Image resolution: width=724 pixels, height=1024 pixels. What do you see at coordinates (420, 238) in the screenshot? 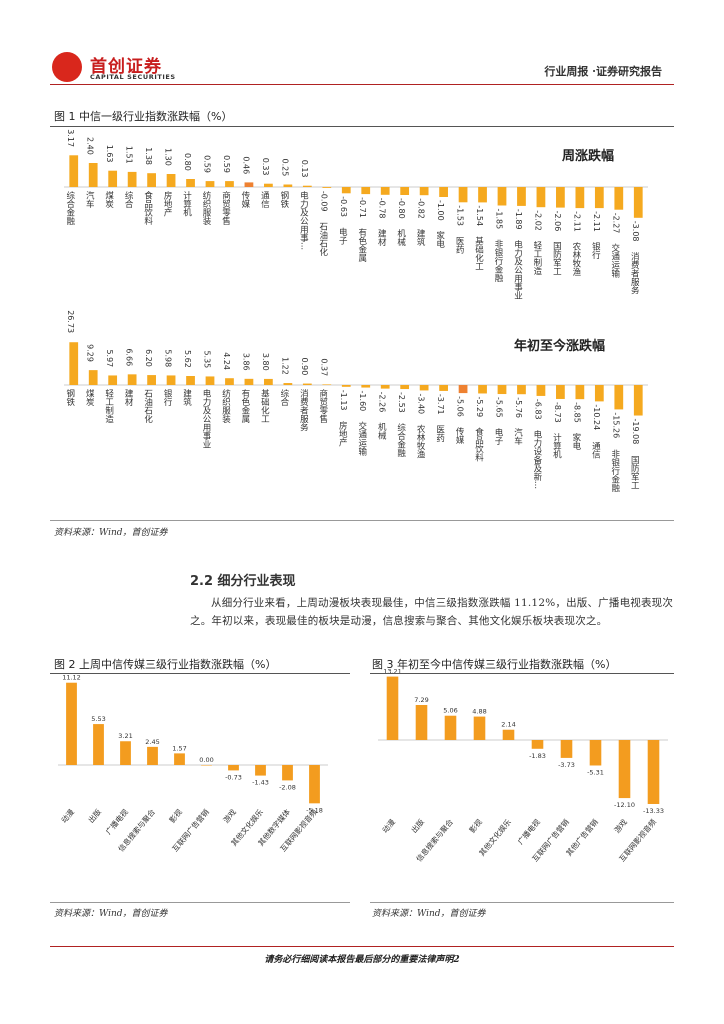
I see `weekly-chart-category-label: 建筑` at bounding box center [420, 238].